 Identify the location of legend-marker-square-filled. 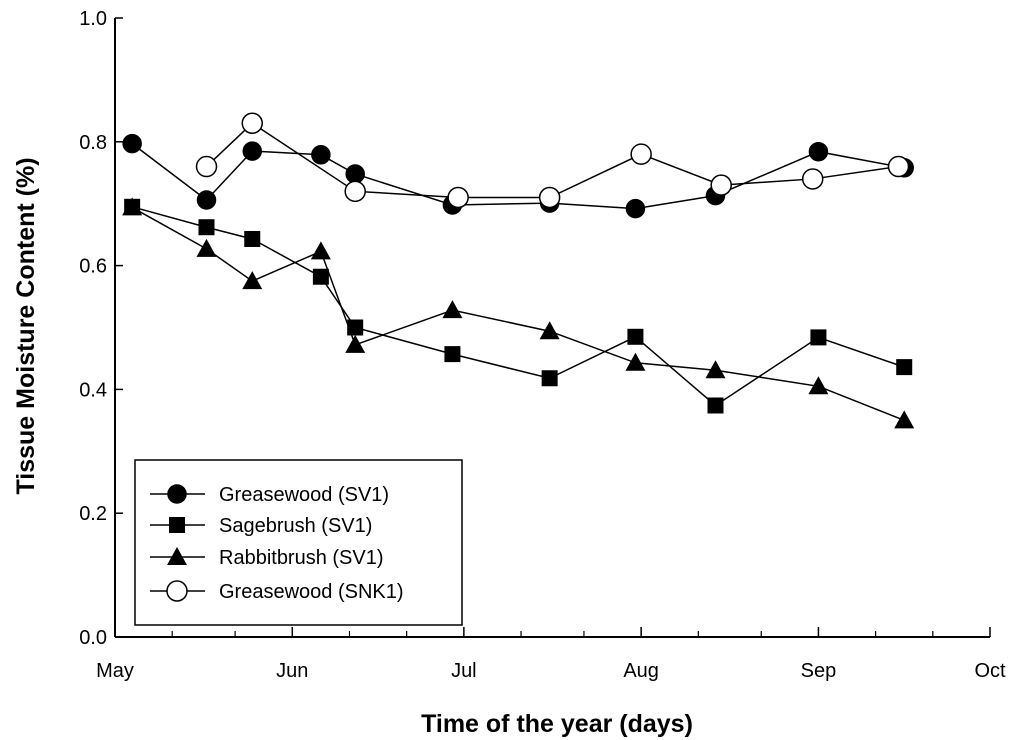
(177, 525).